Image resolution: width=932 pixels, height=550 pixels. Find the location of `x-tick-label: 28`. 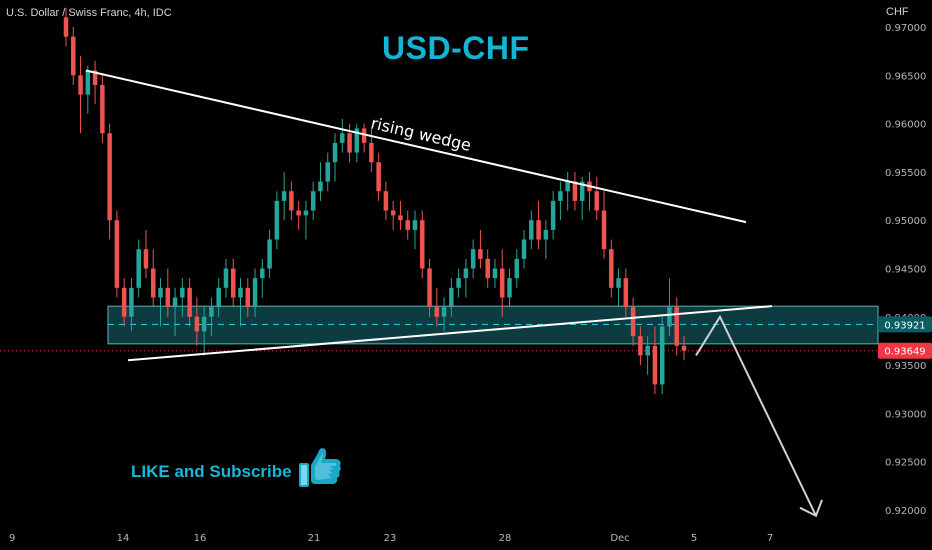

x-tick-label: 28 is located at coordinates (505, 538).